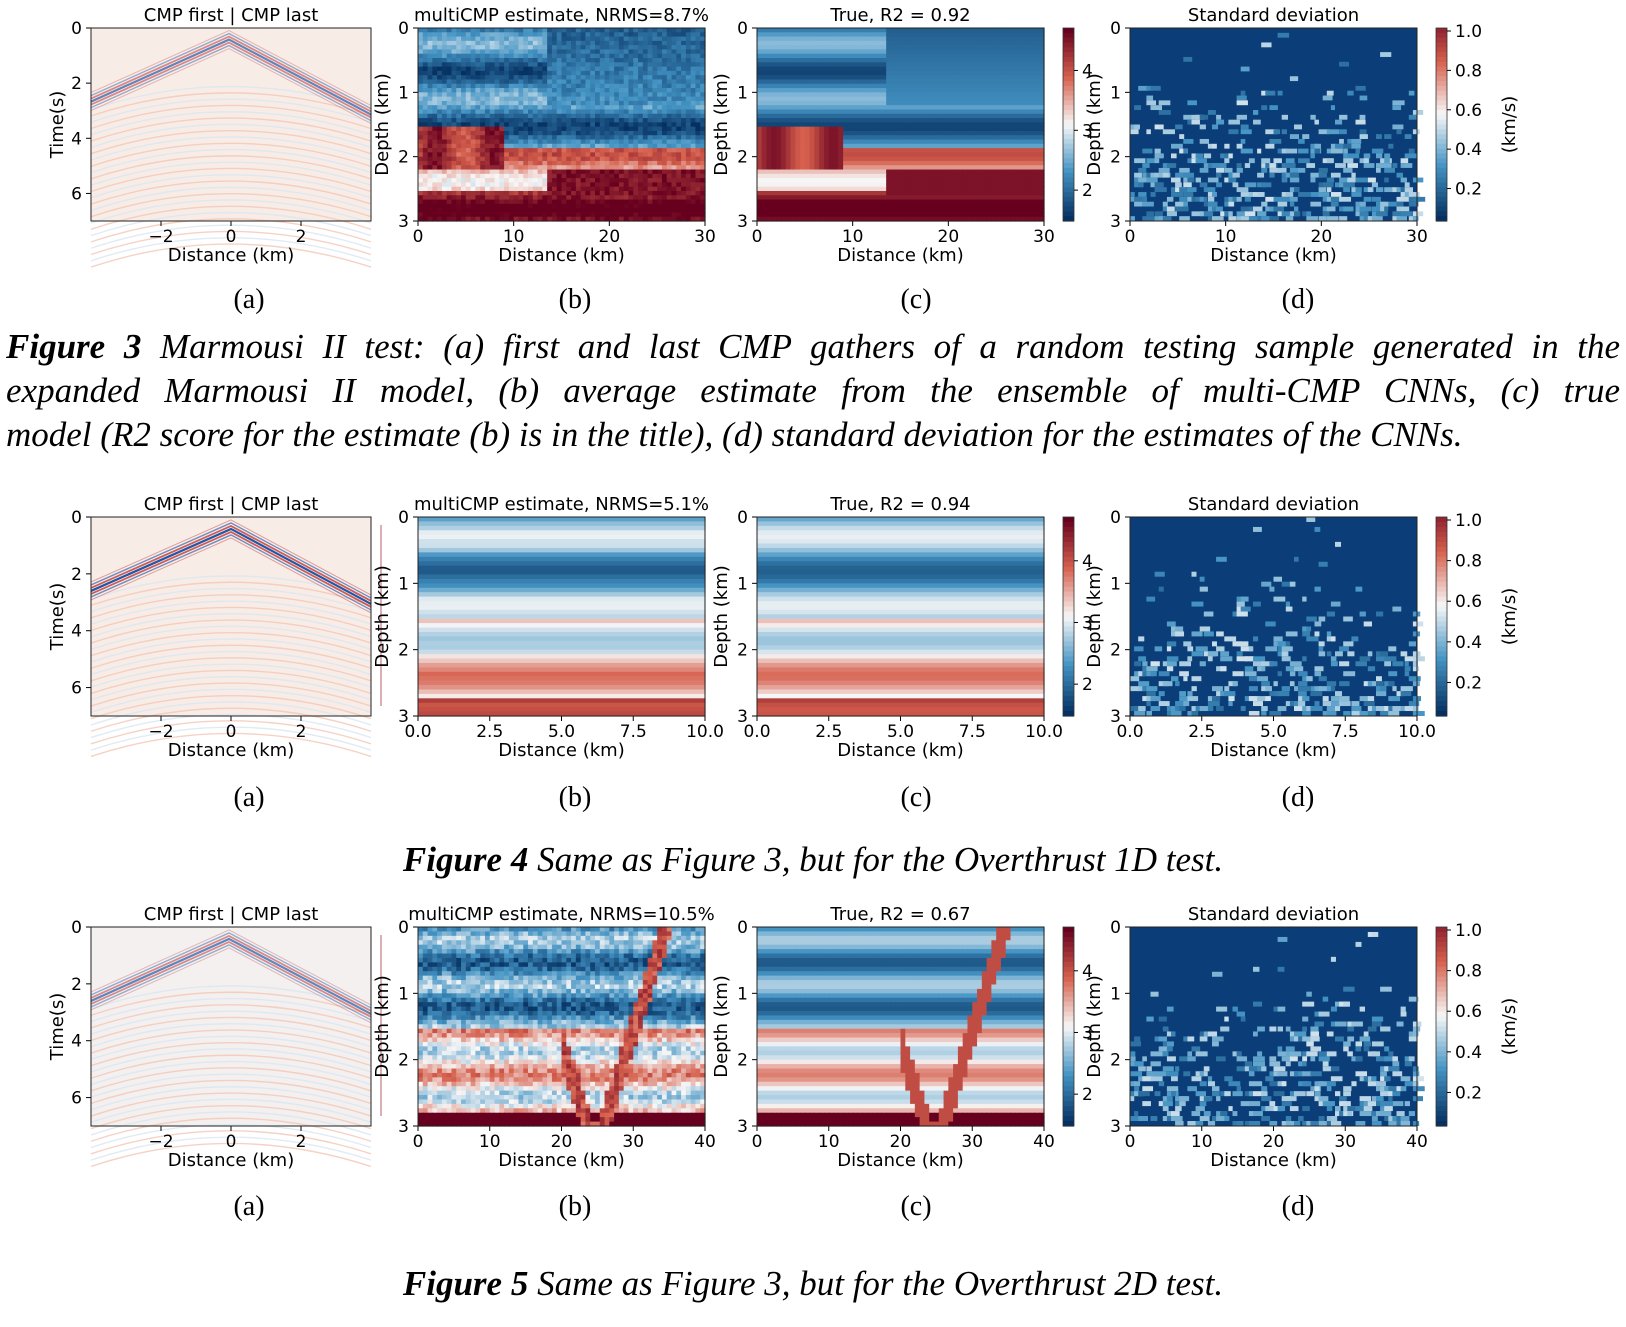 The image size is (1626, 1327). Describe the element at coordinates (231, 104) in the screenshot. I see `reflection-event` at that location.